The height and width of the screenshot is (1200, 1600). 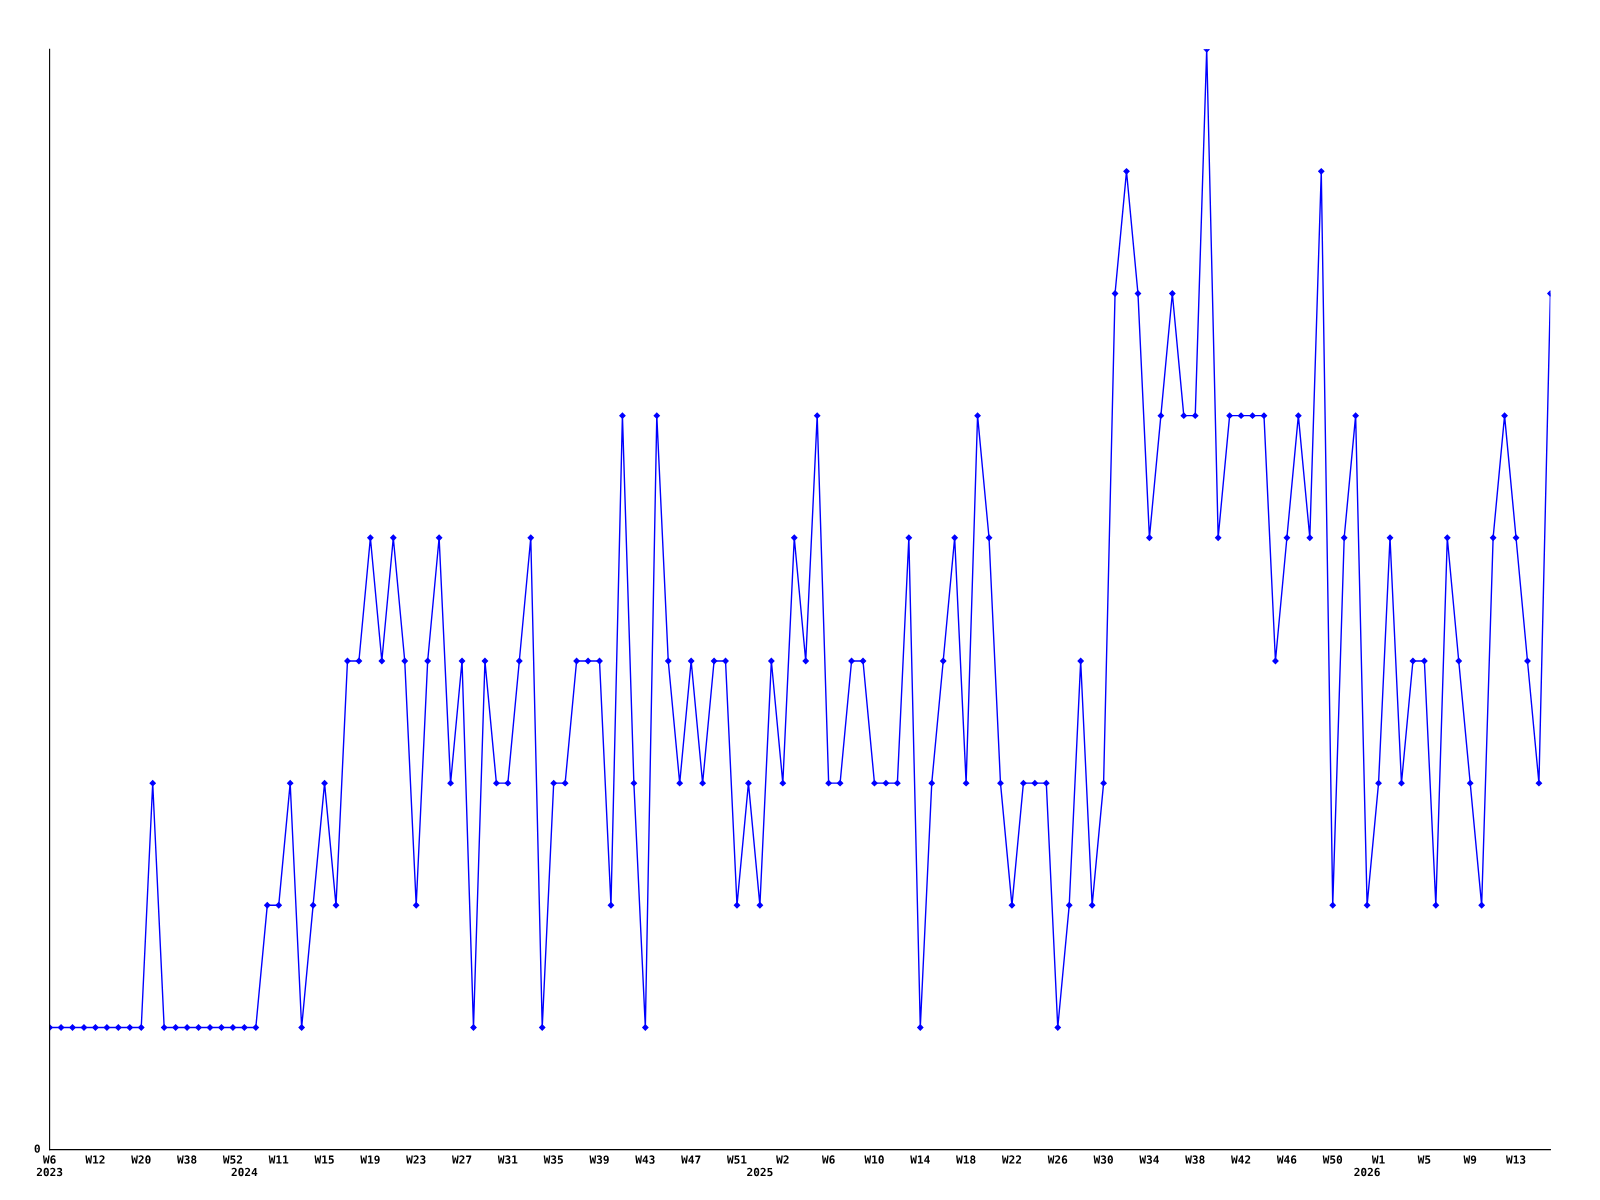 What do you see at coordinates (920, 1159) in the screenshot?
I see `x-tick-label: W14` at bounding box center [920, 1159].